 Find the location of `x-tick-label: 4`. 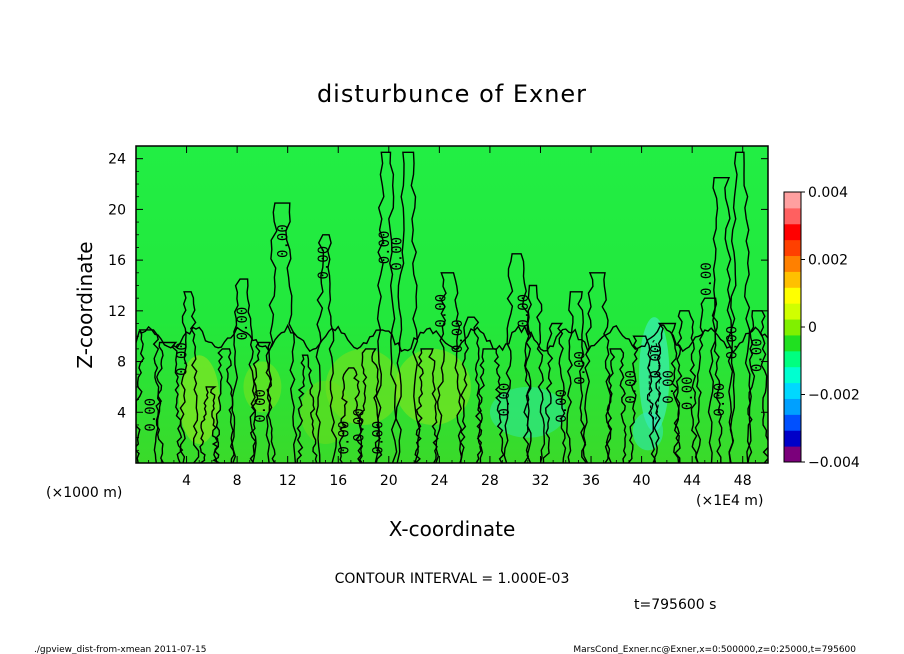

x-tick-label: 4 is located at coordinates (186, 481).